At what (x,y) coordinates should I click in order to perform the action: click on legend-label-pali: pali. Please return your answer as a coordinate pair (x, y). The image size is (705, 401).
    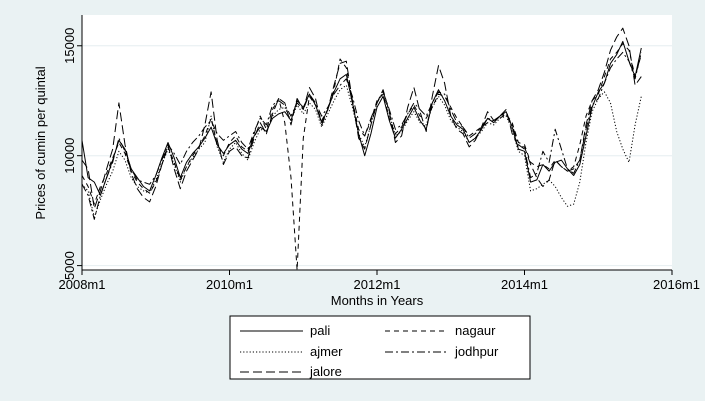
    Looking at the image, I should click on (320, 330).